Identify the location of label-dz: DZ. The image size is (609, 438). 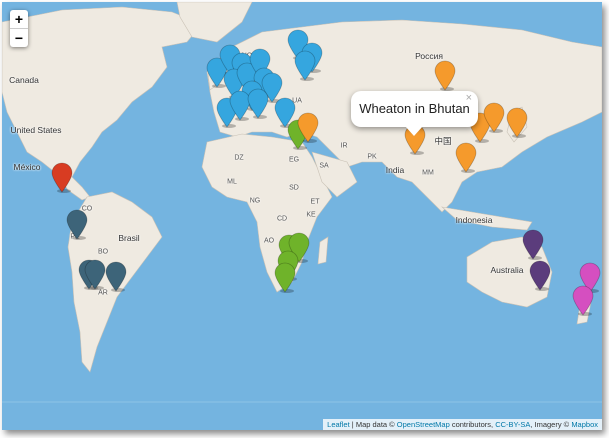
(239, 158).